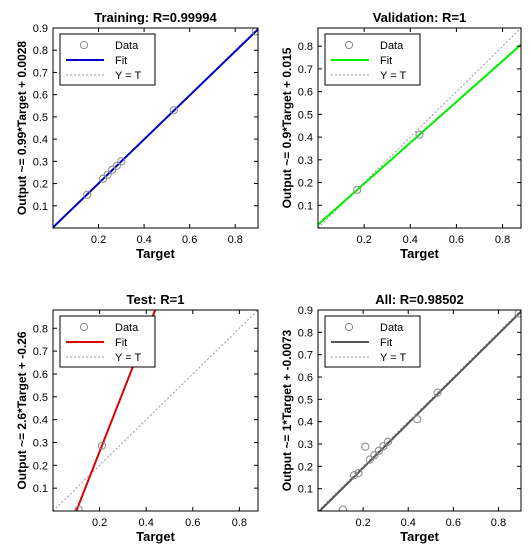  Describe the element at coordinates (287, 410) in the screenshot. I see `y-axis-label: Output ~= 1*Target + -0.0073` at that location.